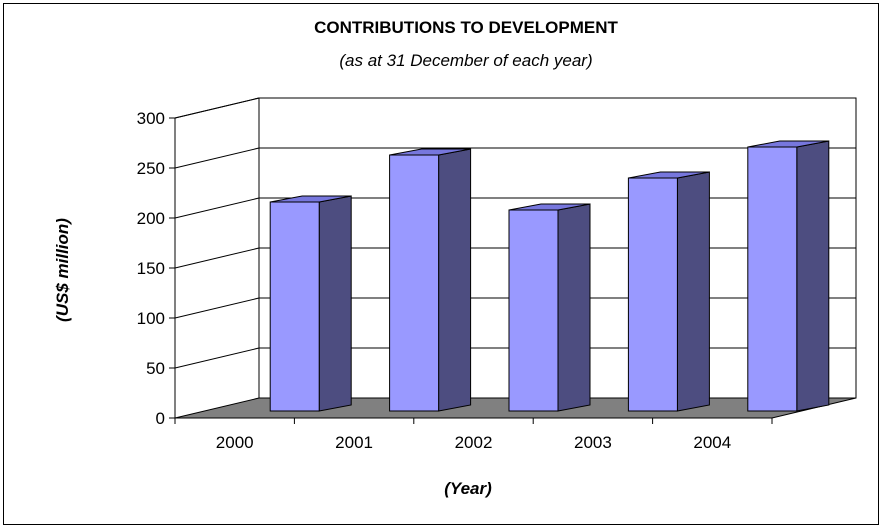 This screenshot has height=531, width=884. I want to click on bar-side-2000, so click(335, 303).